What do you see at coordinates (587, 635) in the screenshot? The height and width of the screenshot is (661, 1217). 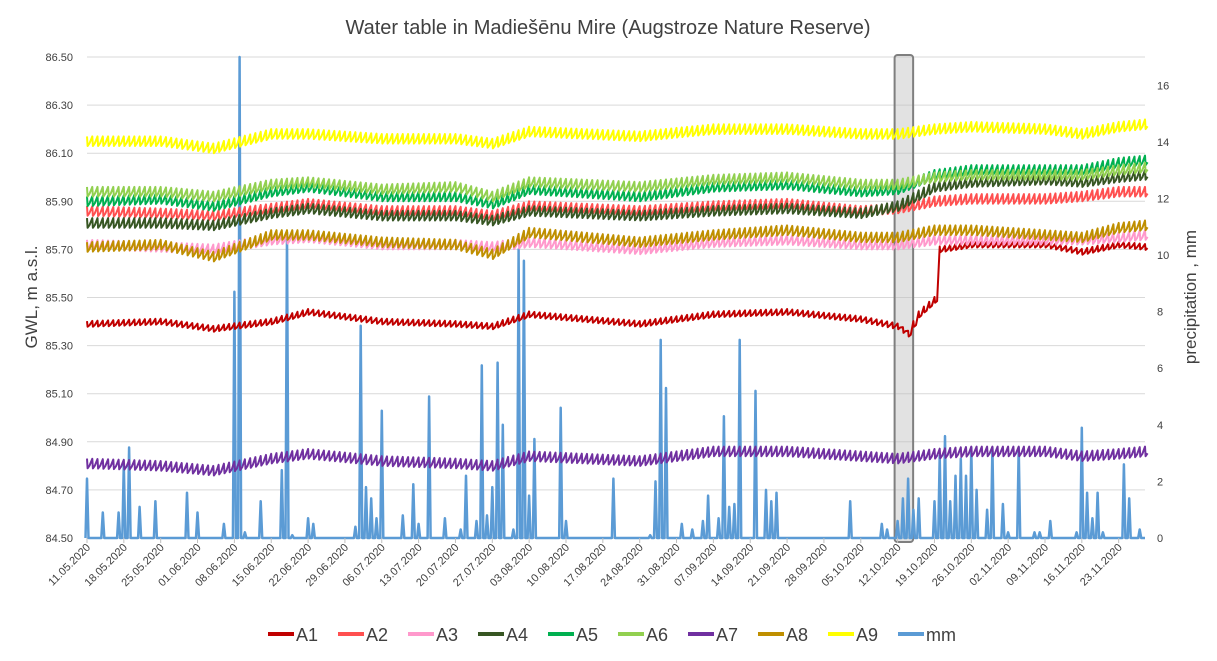 I see `legend-label: A5` at bounding box center [587, 635].